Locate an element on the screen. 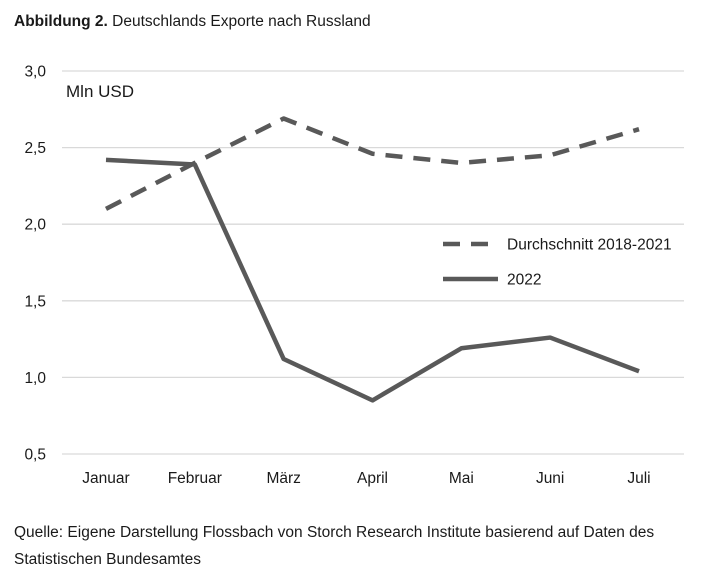 This screenshot has width=717, height=582. y-tick-label: 1,5 is located at coordinates (35, 301).